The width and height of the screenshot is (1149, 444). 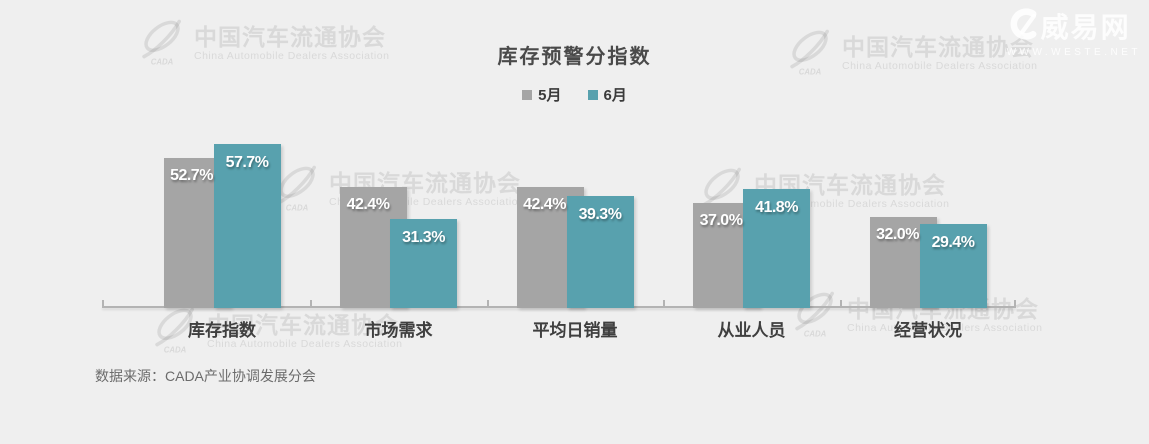 I want to click on bar-value-june-2: 39.3%, so click(x=600, y=214).